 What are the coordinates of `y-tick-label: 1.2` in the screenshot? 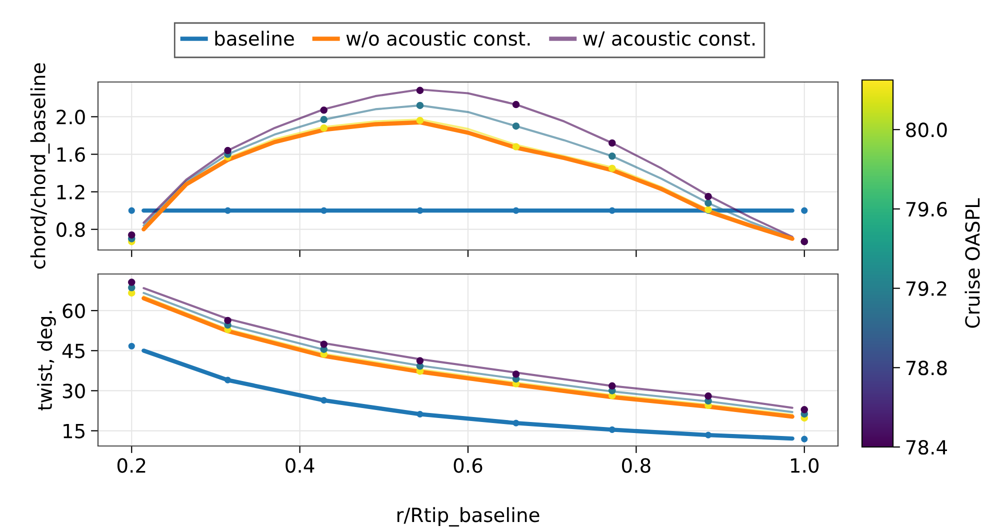 It's located at (70, 192).